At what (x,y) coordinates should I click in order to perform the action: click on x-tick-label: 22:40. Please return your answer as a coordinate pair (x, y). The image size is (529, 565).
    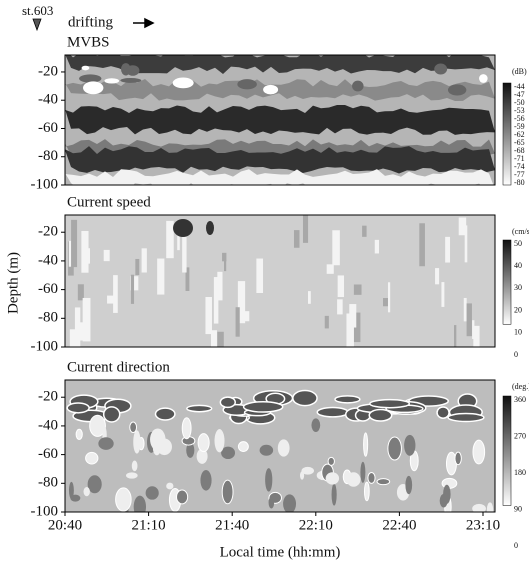
    Looking at the image, I should click on (399, 525).